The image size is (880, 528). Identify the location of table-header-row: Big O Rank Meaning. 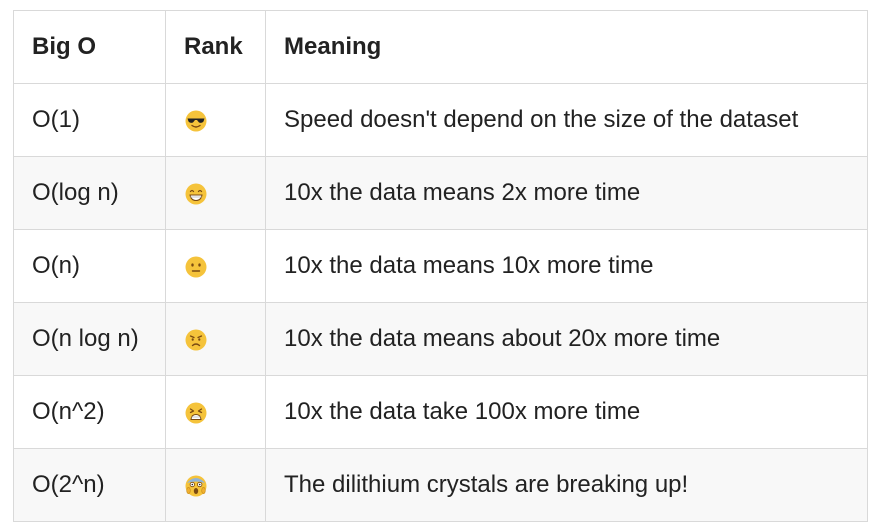
(440, 47).